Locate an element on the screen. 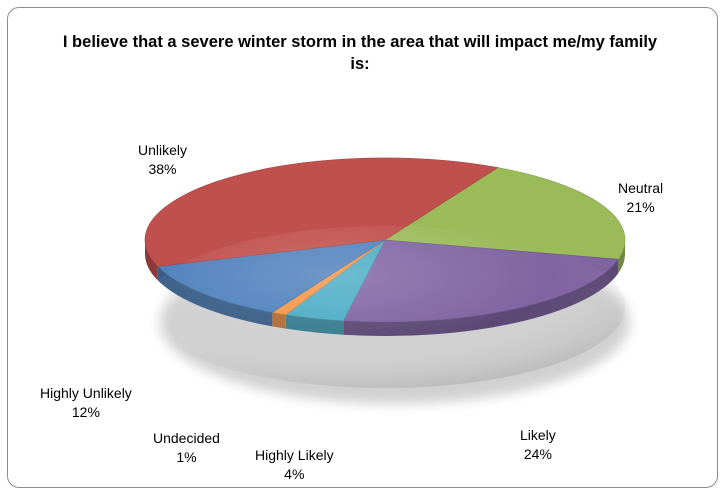 The image size is (727, 497). label-highly-unlikely-value: 12% is located at coordinates (85, 412).